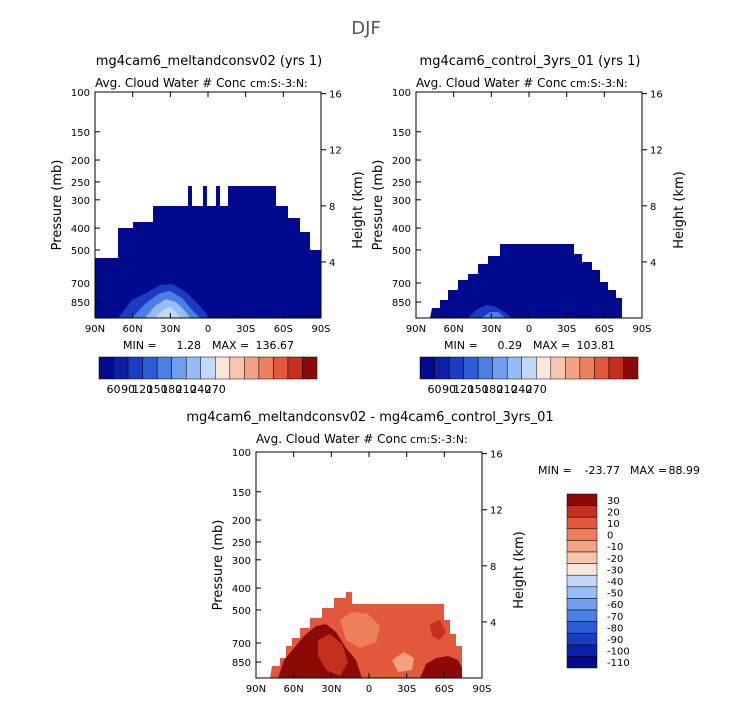  I want to click on panel-a-x-tick-label: 60N, so click(133, 329).